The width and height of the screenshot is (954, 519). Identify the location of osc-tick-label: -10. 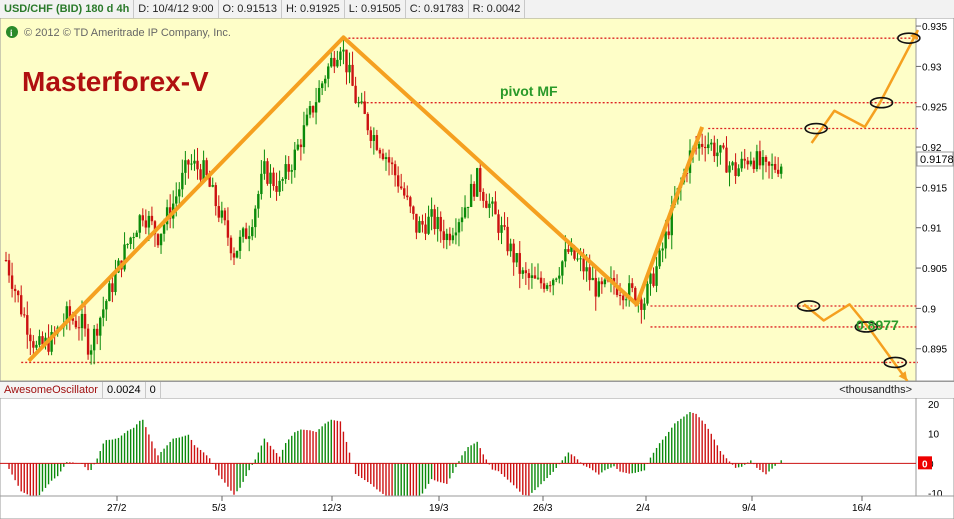
(935, 494).